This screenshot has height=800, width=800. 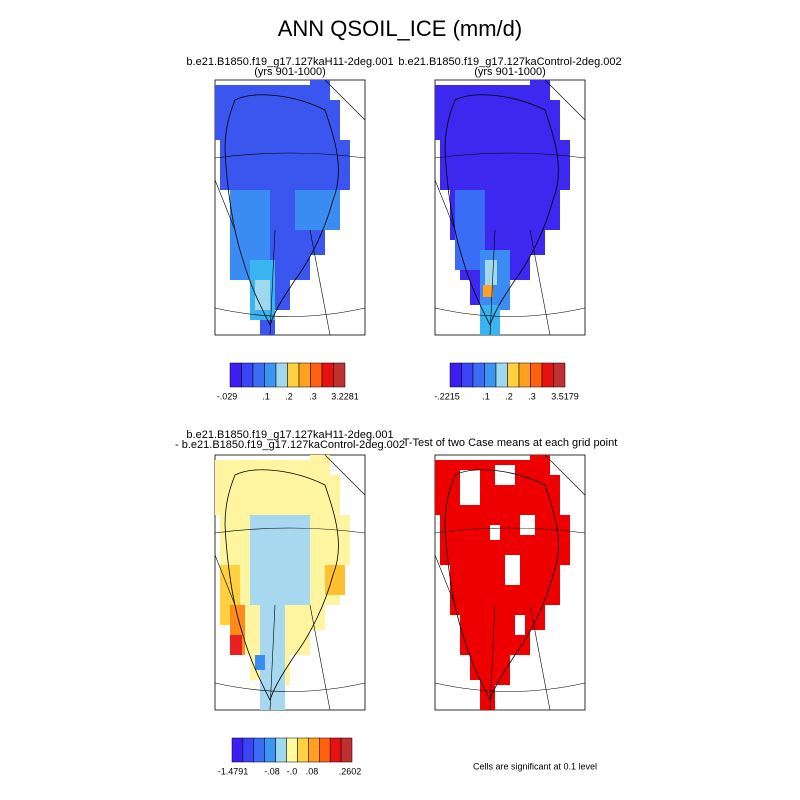 What do you see at coordinates (509, 396) in the screenshot?
I see `colorbar-label: .2` at bounding box center [509, 396].